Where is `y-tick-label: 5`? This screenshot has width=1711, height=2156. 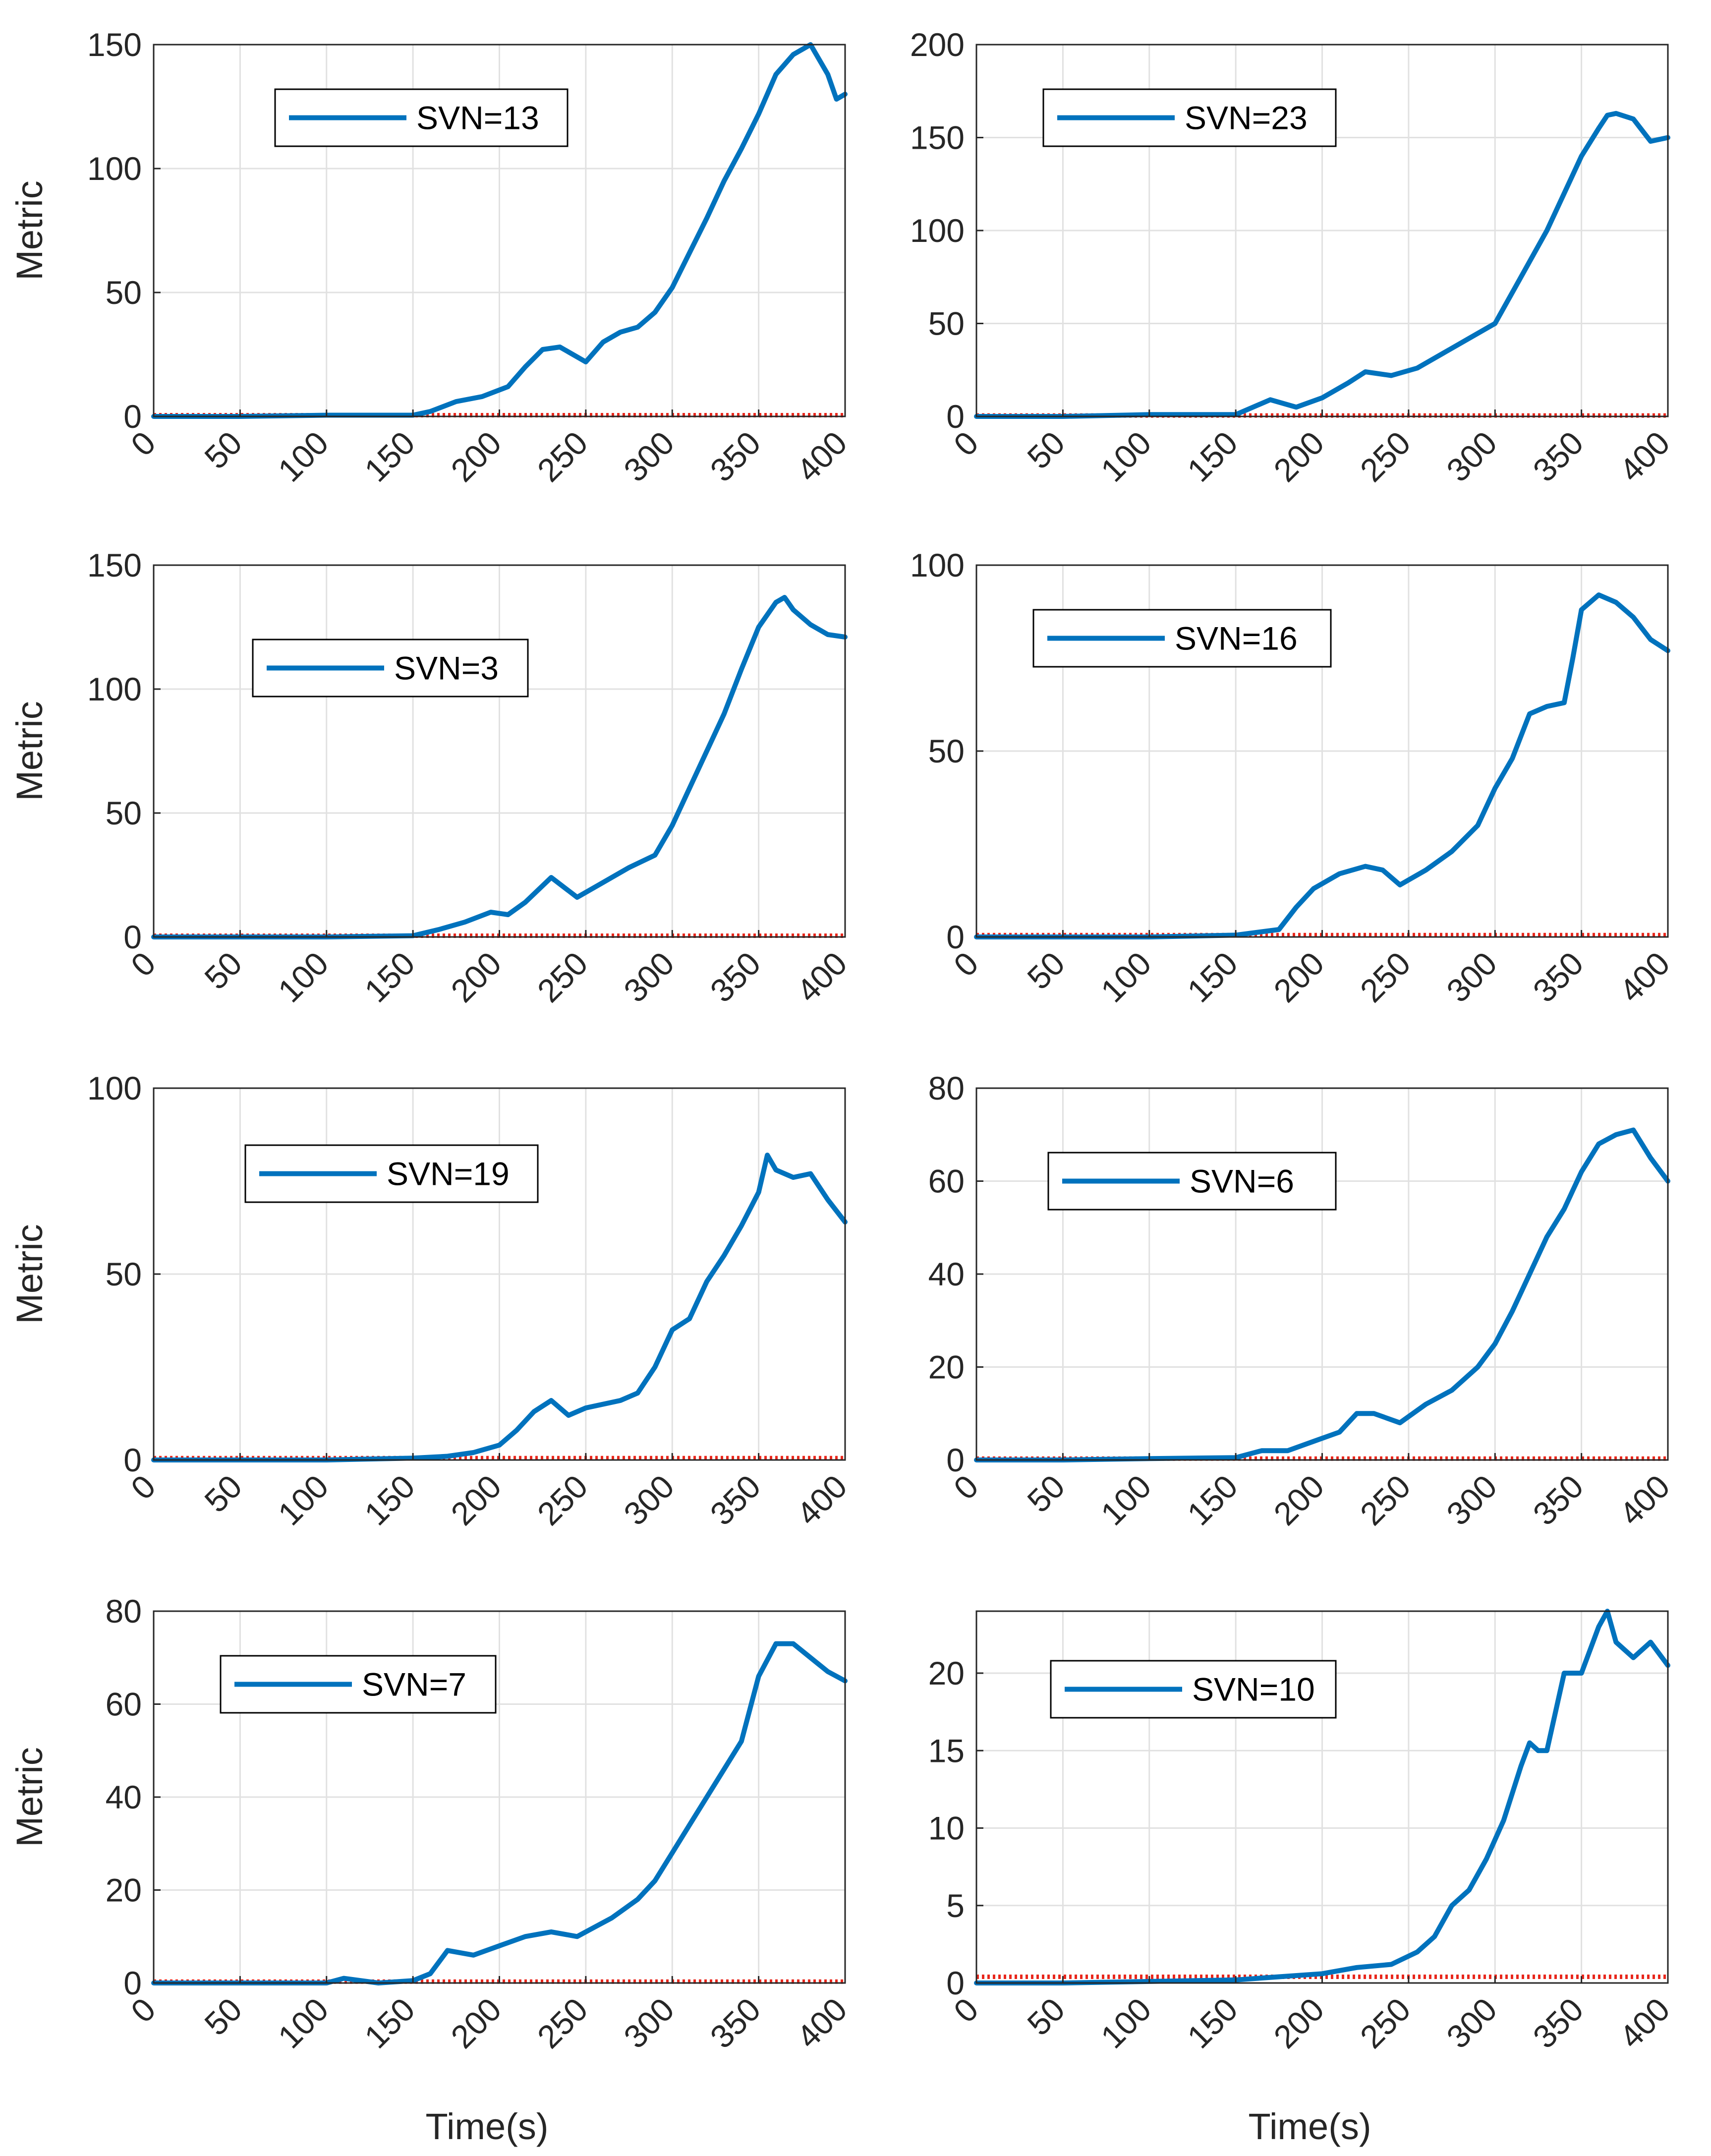
y-tick-label: 5 is located at coordinates (955, 1906).